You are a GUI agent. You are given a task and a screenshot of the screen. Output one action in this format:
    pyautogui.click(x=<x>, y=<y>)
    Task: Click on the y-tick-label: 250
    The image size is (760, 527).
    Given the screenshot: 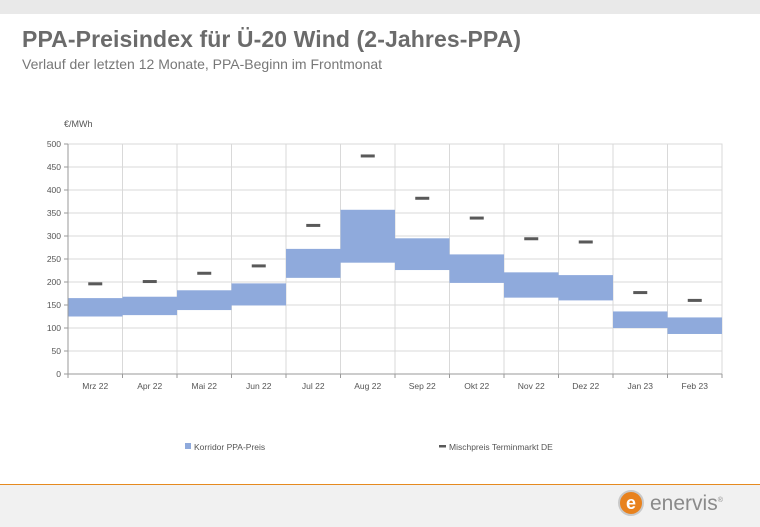 What is the action you would take?
    pyautogui.click(x=54, y=259)
    